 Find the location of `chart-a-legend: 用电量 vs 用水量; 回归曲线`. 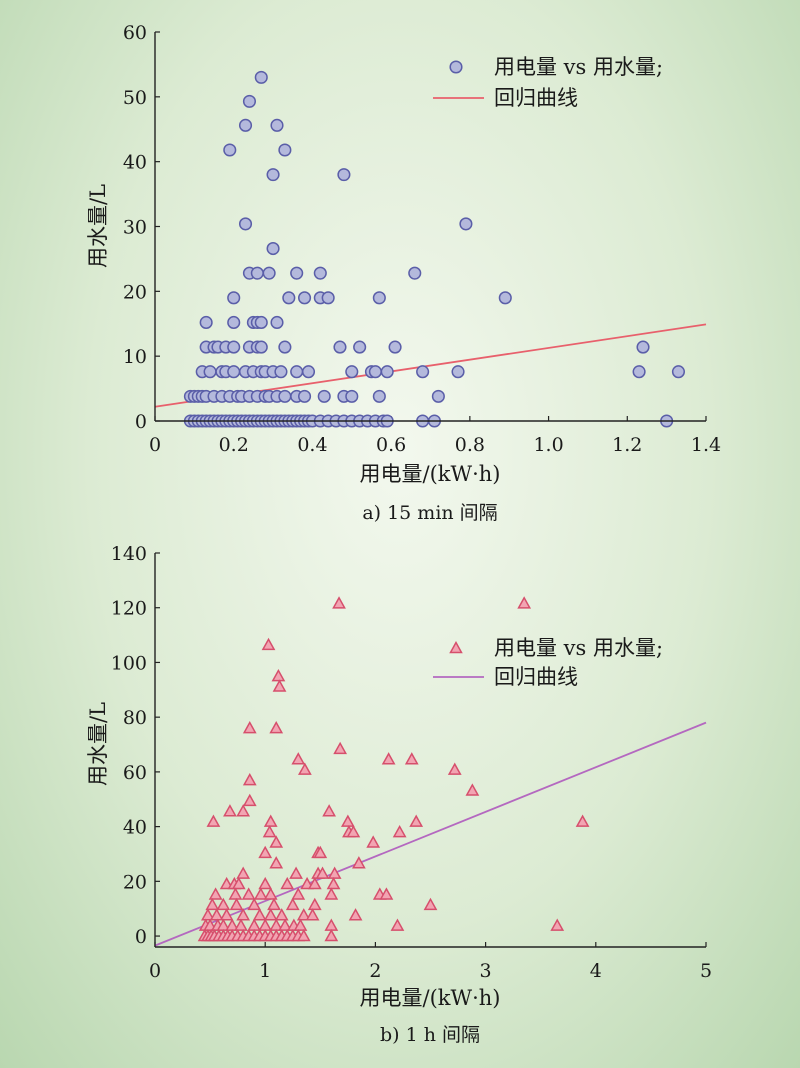

chart-a-legend: 用电量 vs 用水量; 回归曲线 is located at coordinates (548, 82).